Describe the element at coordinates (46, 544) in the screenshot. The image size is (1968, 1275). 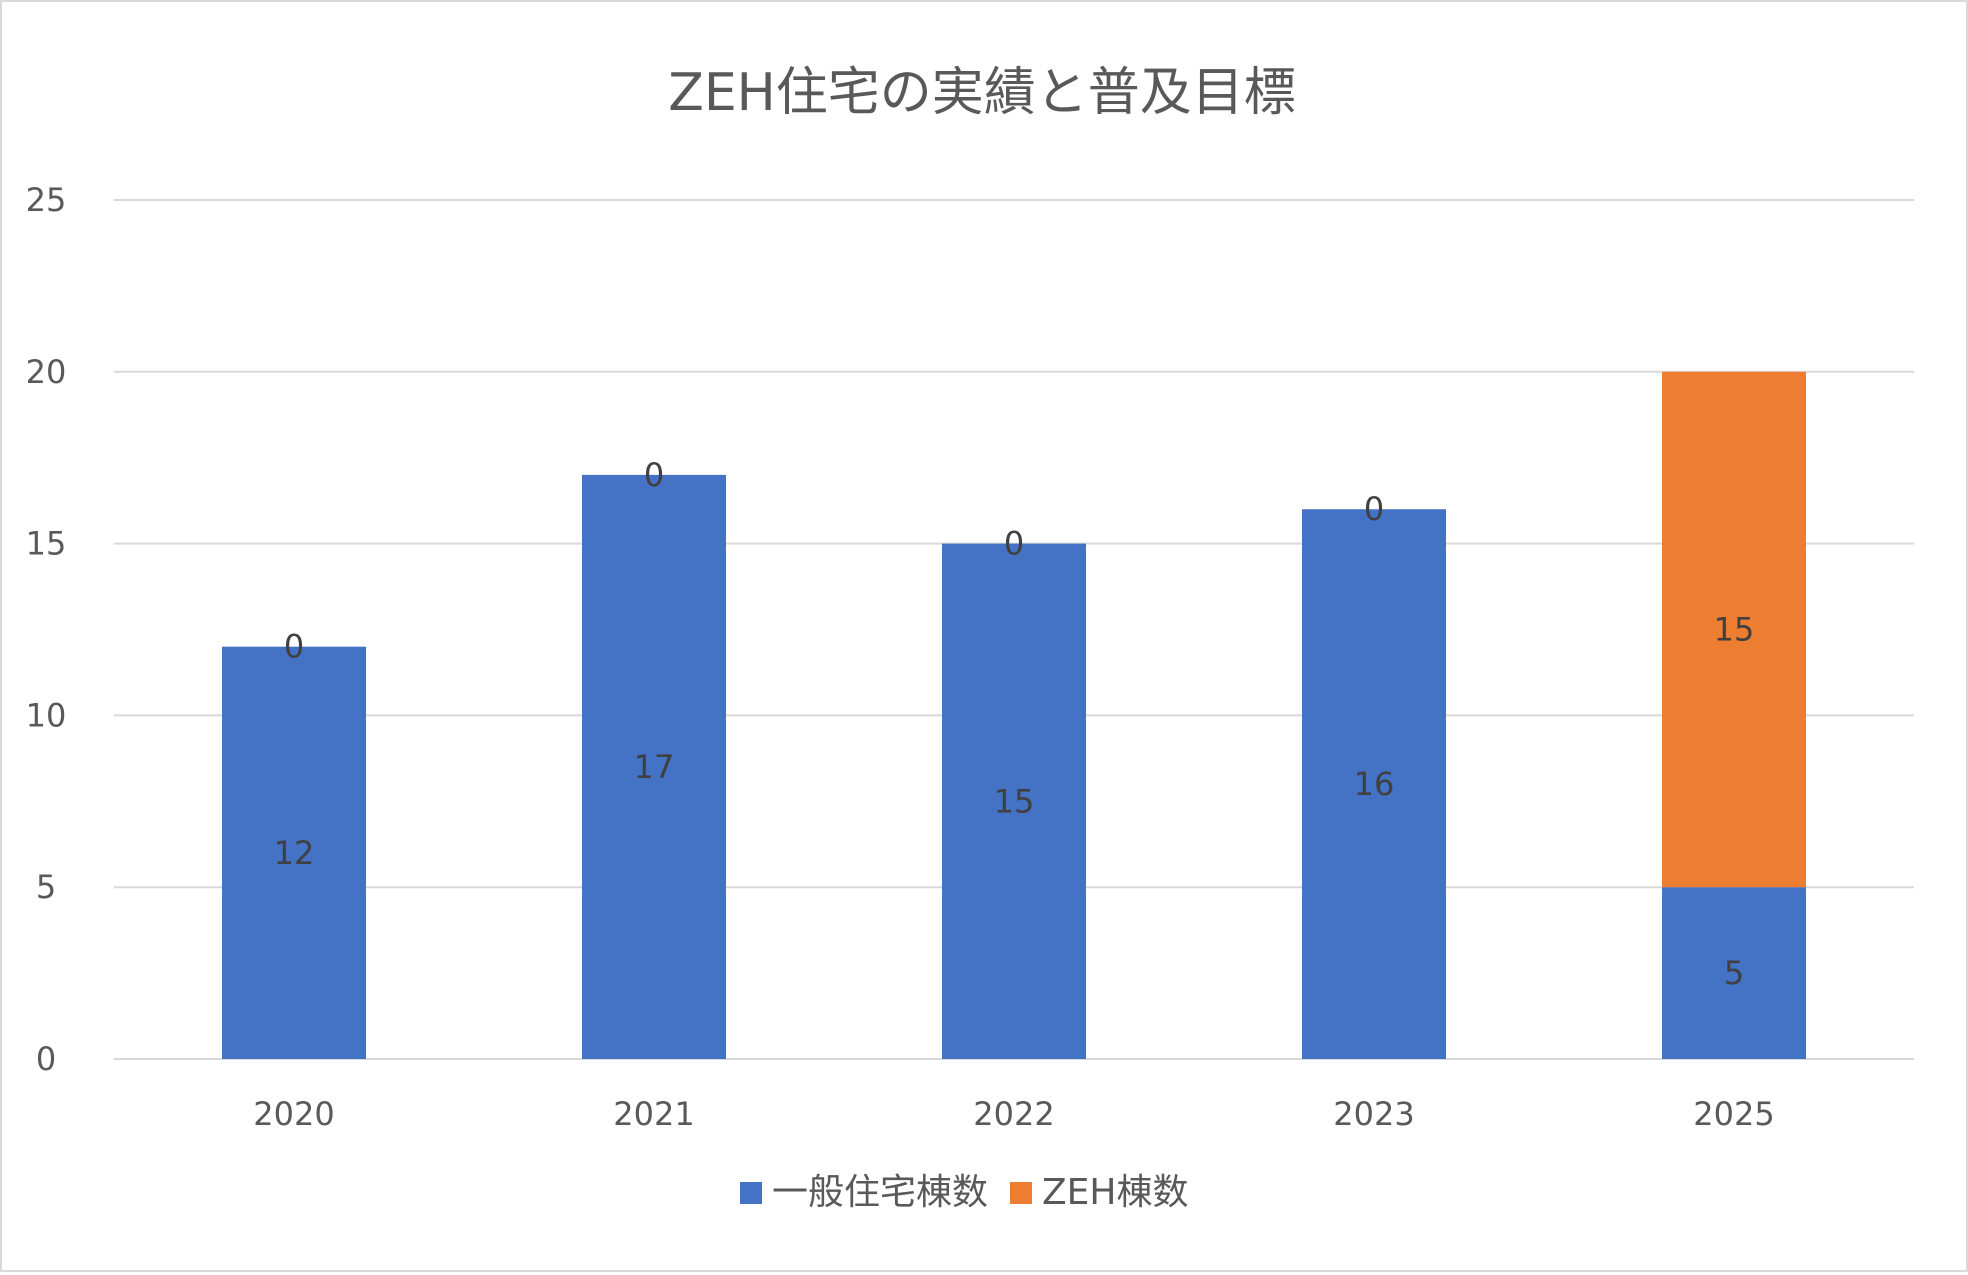
I see `y-tick-label: 15` at that location.